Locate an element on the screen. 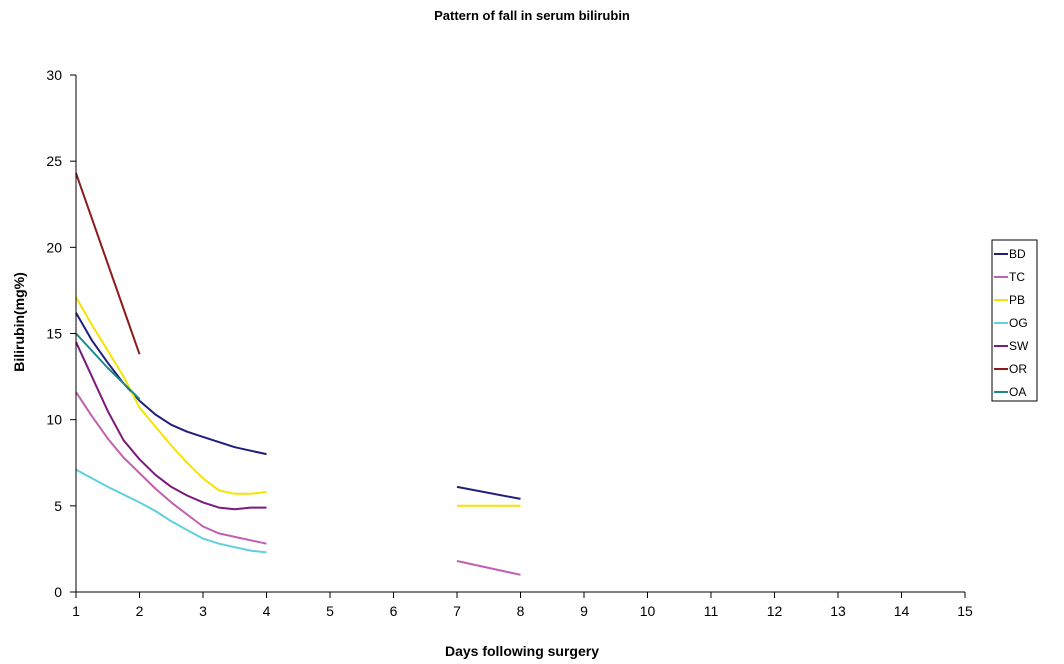 Image resolution: width=1064 pixels, height=664 pixels. y-tick-label: 10 is located at coordinates (54, 420).